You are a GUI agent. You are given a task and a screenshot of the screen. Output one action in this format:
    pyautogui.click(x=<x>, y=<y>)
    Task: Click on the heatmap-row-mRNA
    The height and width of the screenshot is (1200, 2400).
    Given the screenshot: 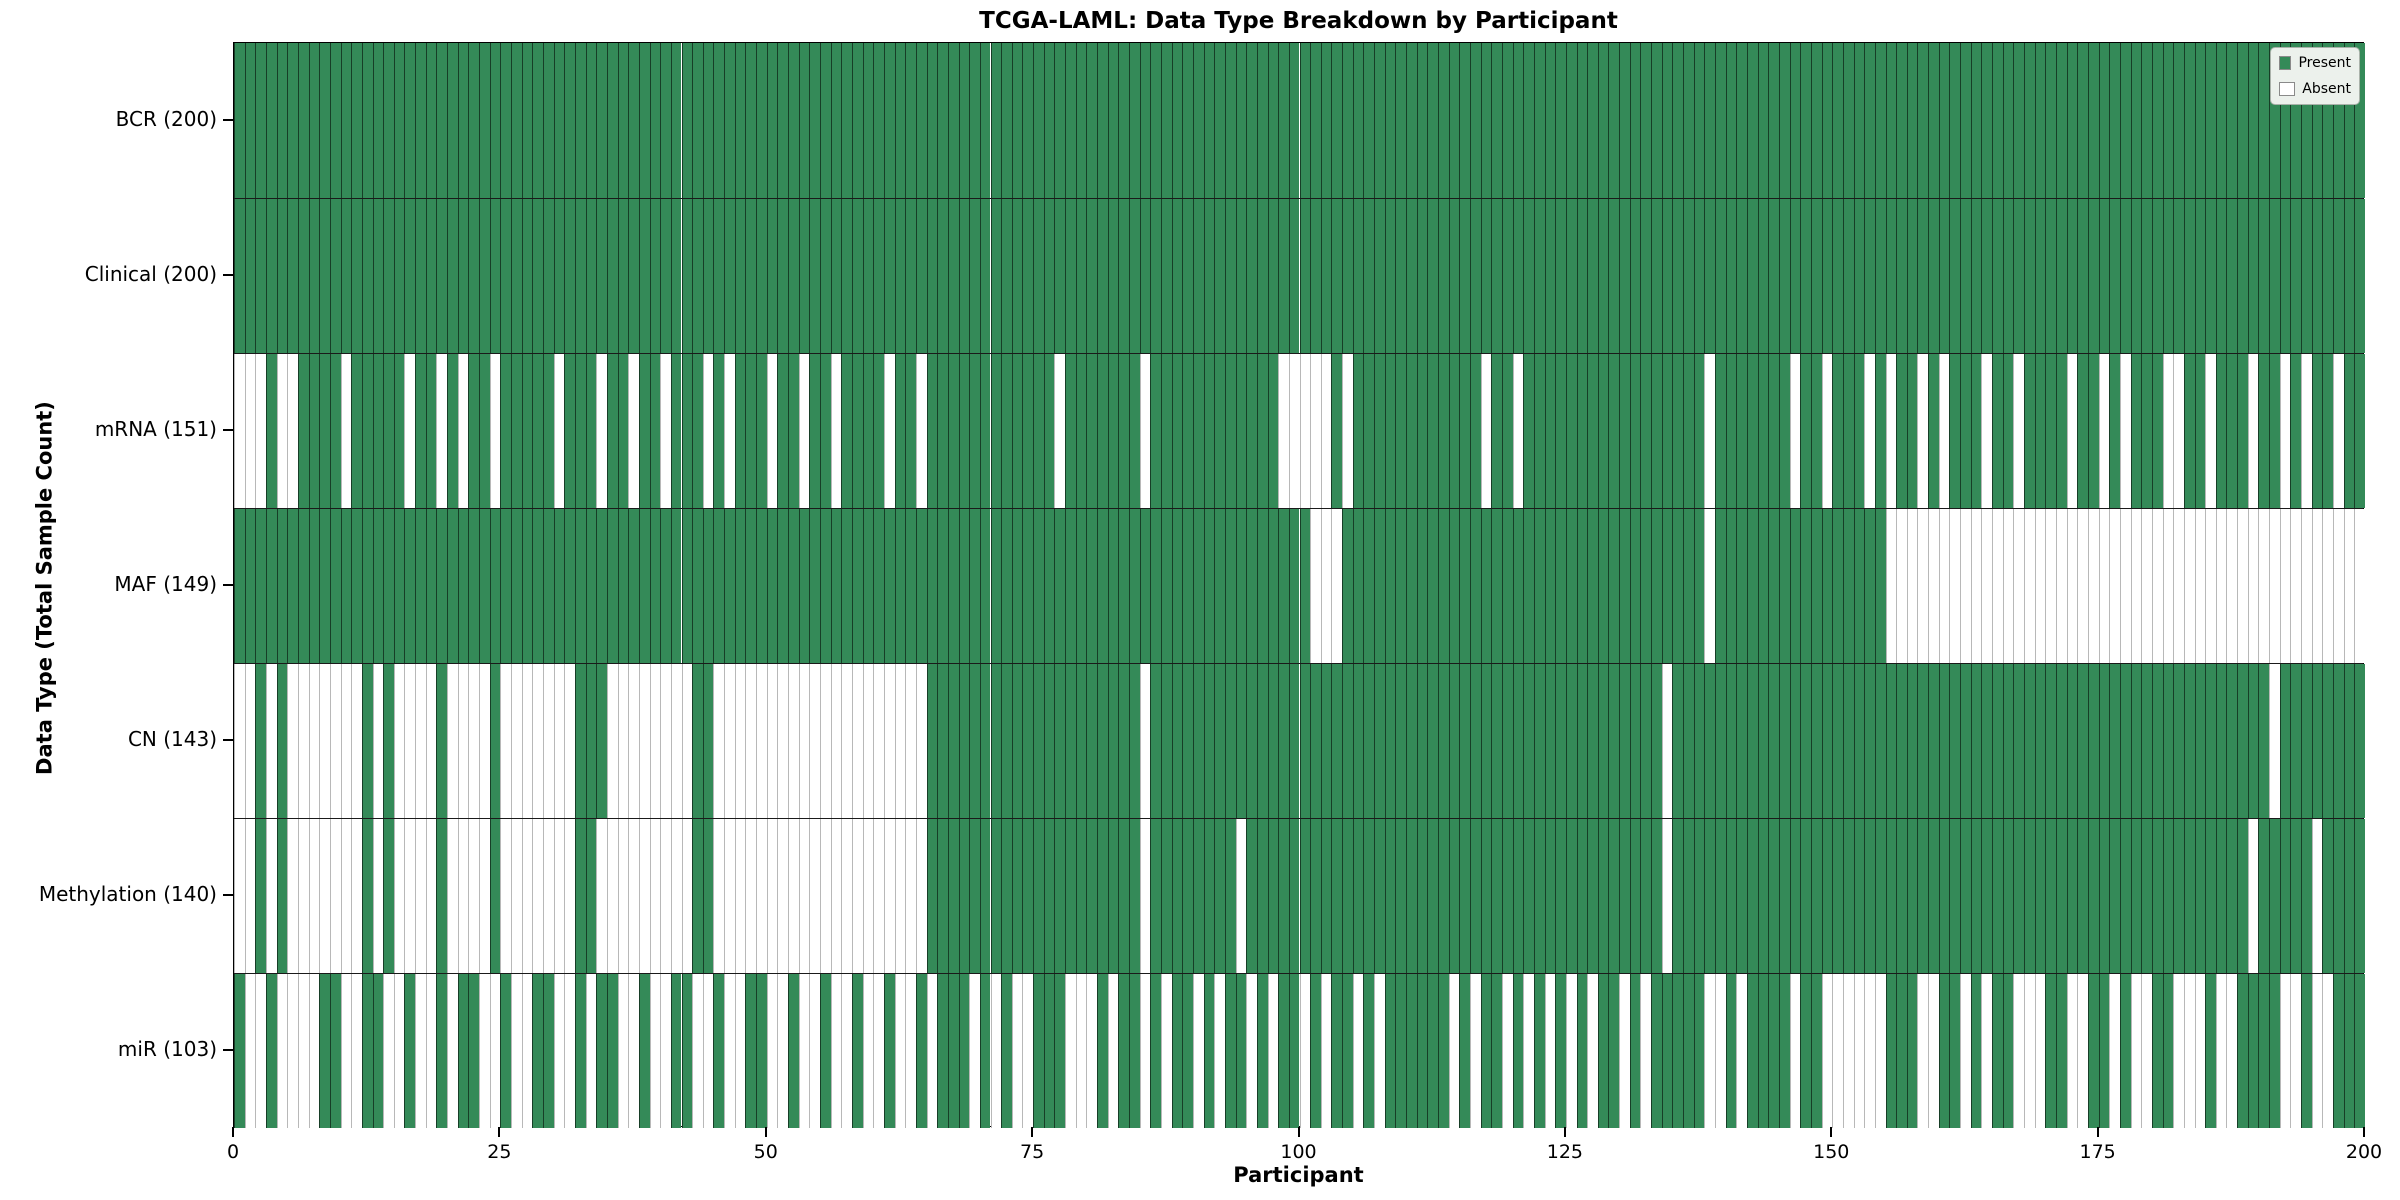 What is the action you would take?
    pyautogui.click(x=1299, y=430)
    